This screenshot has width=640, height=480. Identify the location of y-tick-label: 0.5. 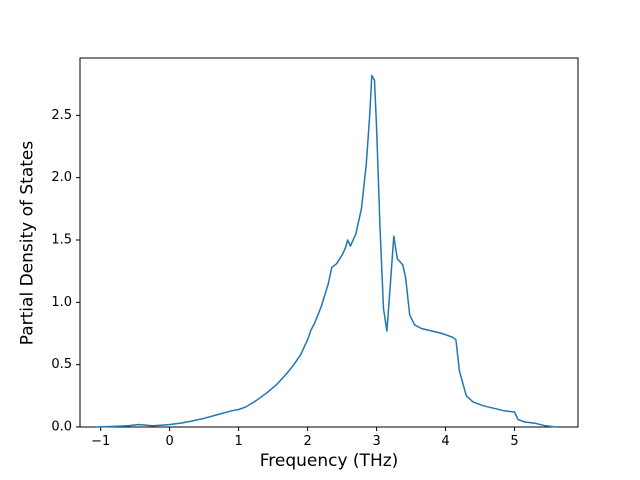
(61, 364).